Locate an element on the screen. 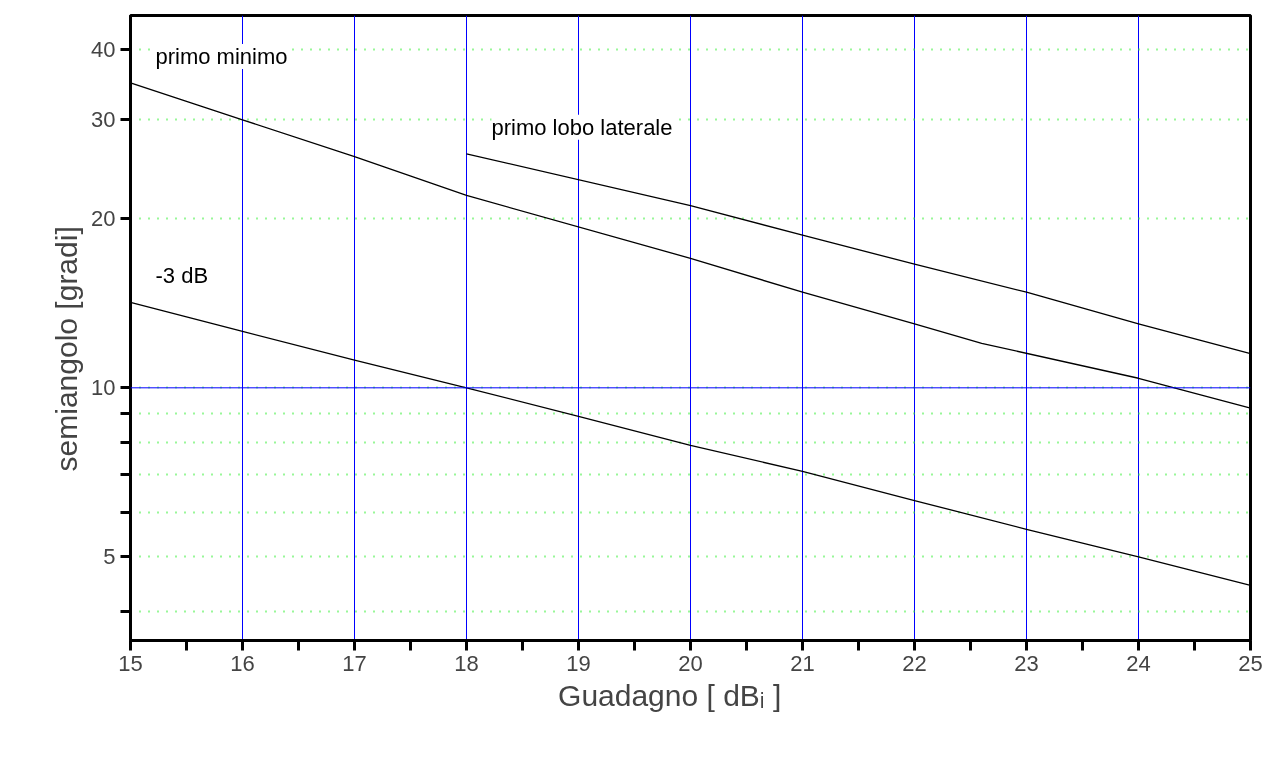  y-tick-label: 30 is located at coordinates (103, 120).